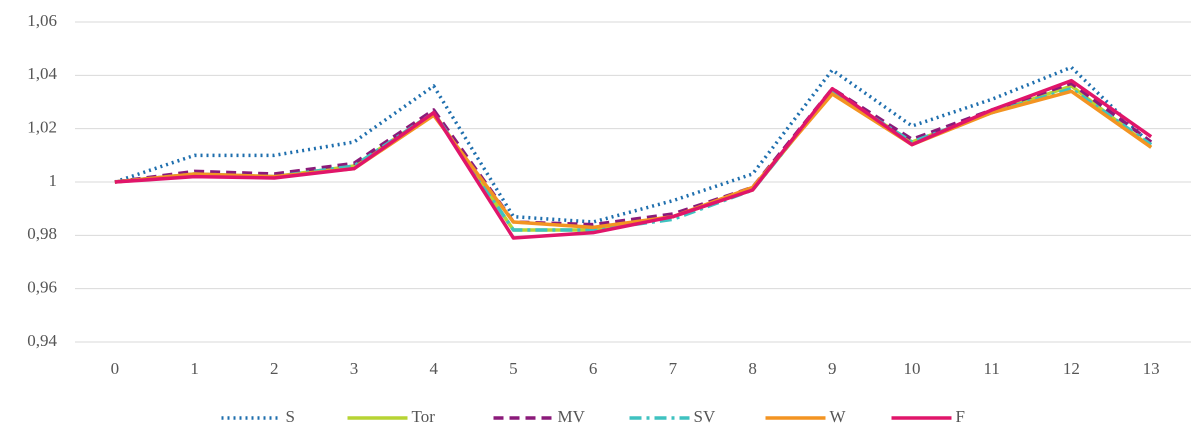  I want to click on x-tick-label: 11, so click(992, 368).